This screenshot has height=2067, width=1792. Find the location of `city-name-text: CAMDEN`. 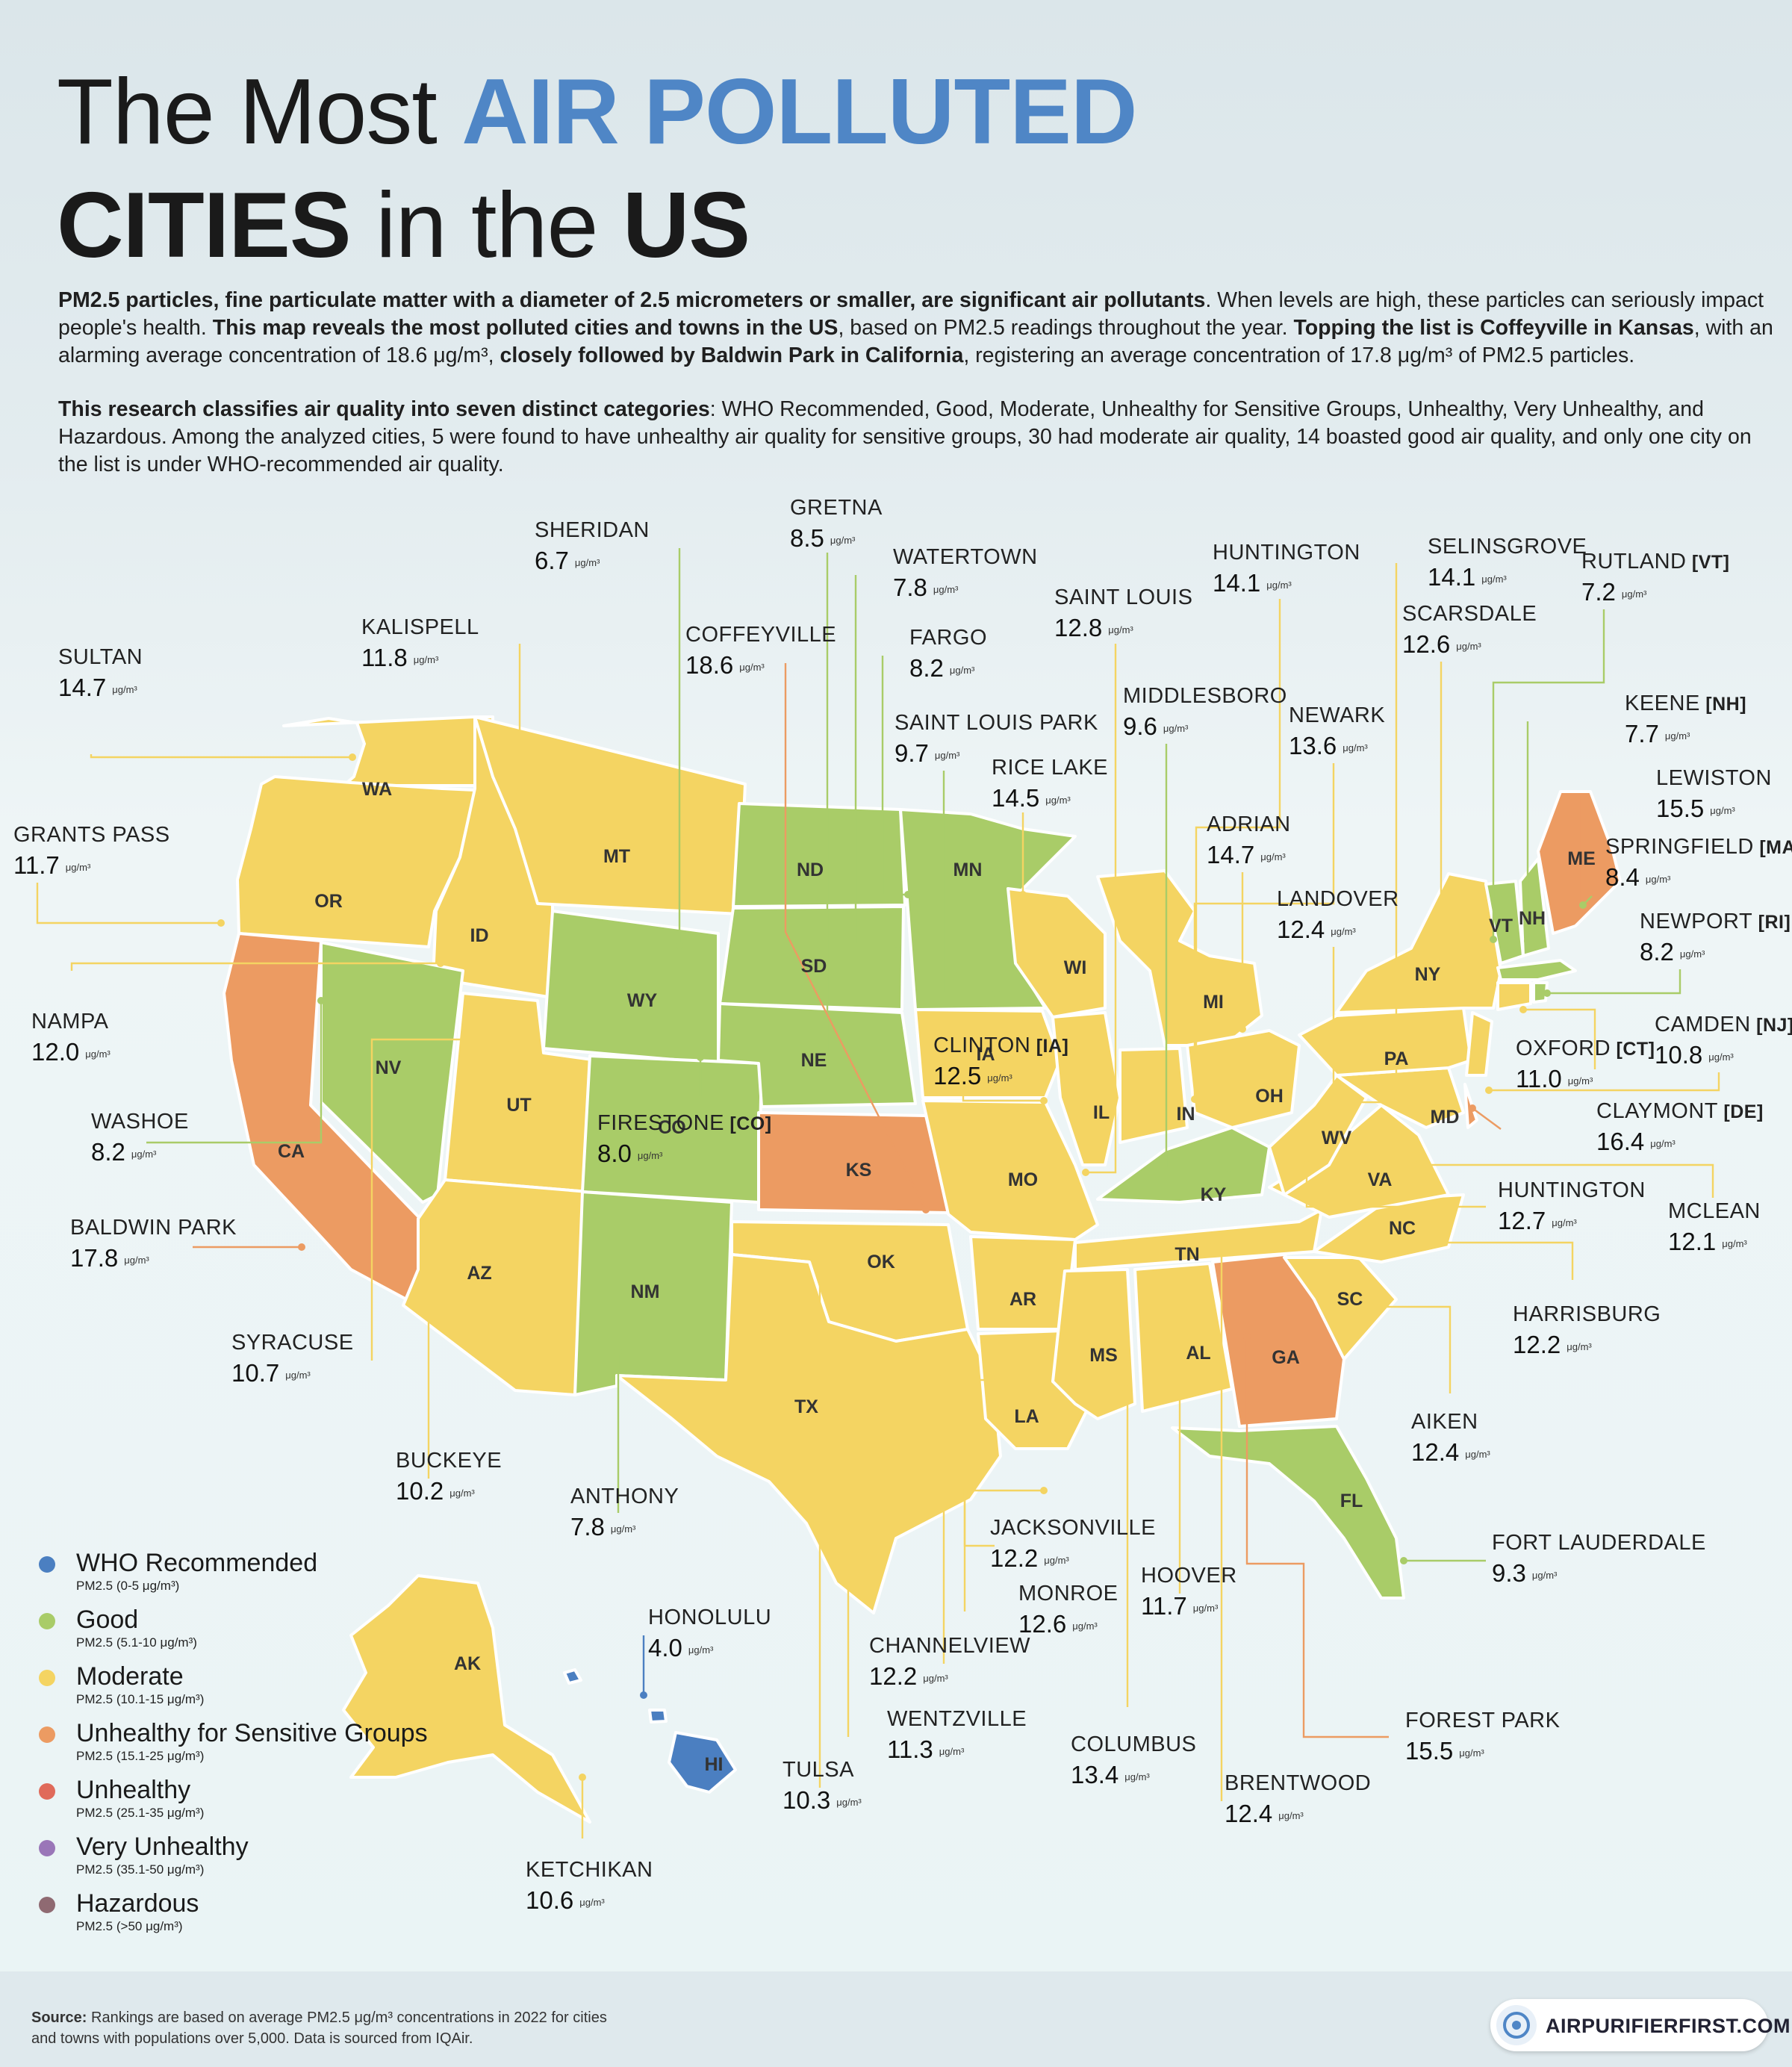

city-name-text: CAMDEN is located at coordinates (1703, 1024).